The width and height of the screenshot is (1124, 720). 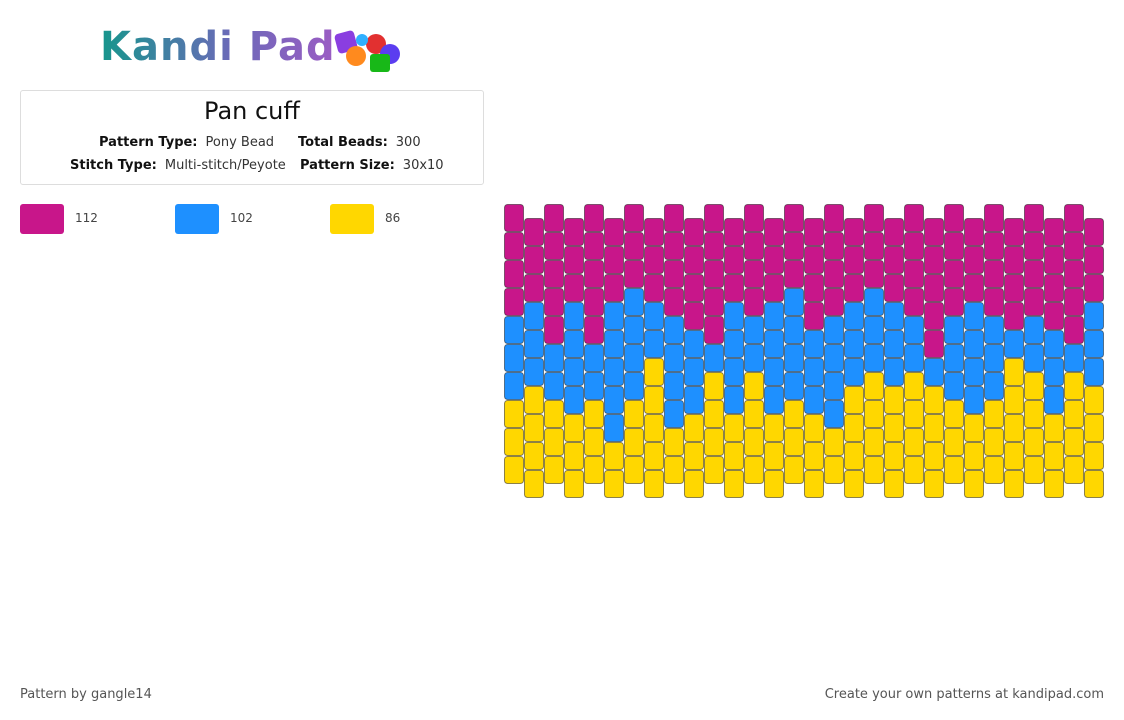 I want to click on info-row: Pattern Size: 30x10, so click(x=372, y=165).